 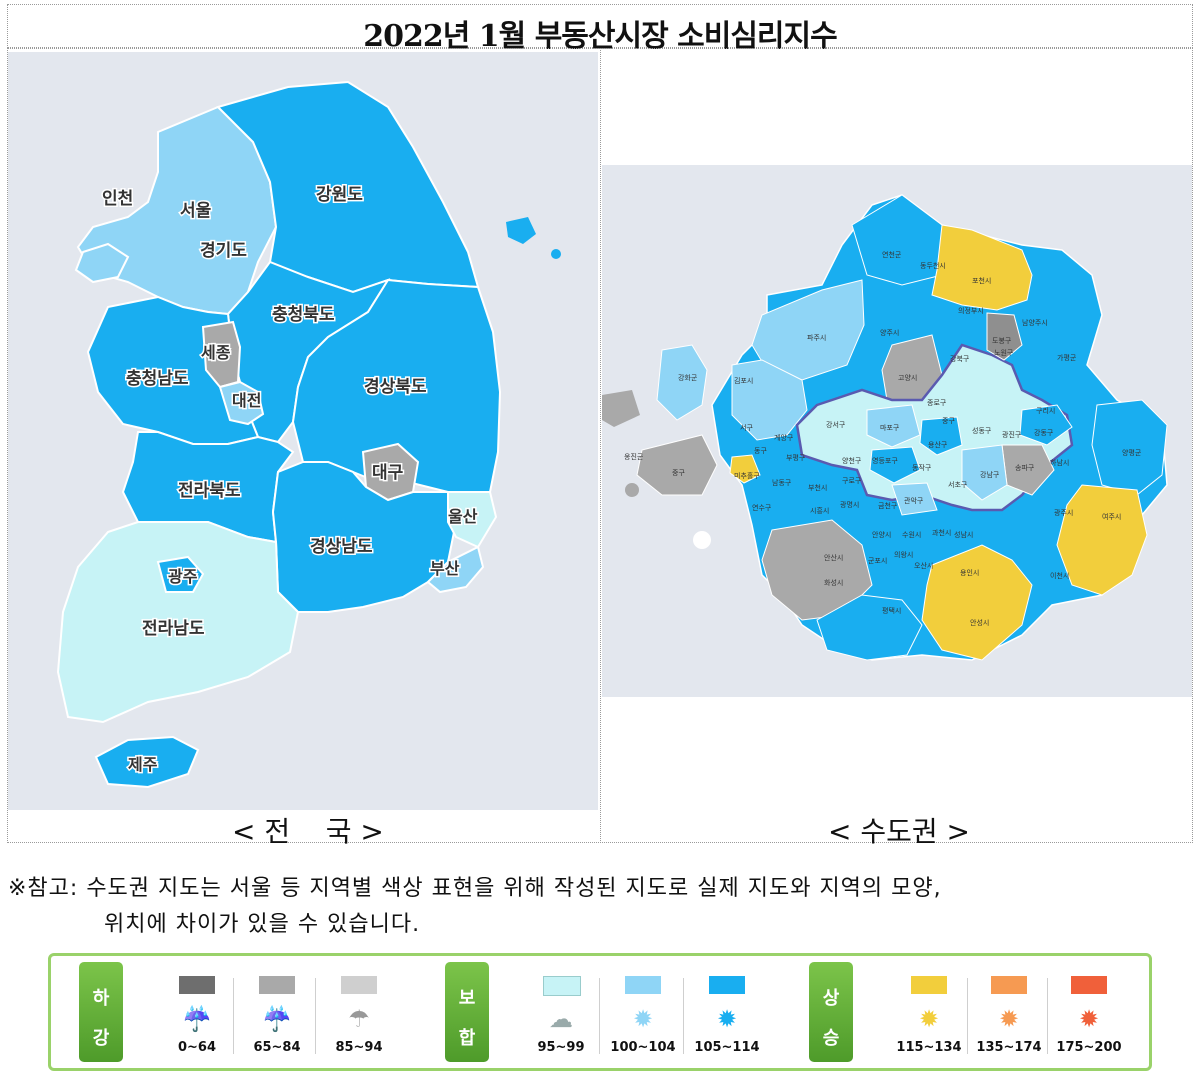 What do you see at coordinates (359, 1047) in the screenshot?
I see `legend-range: 85~94` at bounding box center [359, 1047].